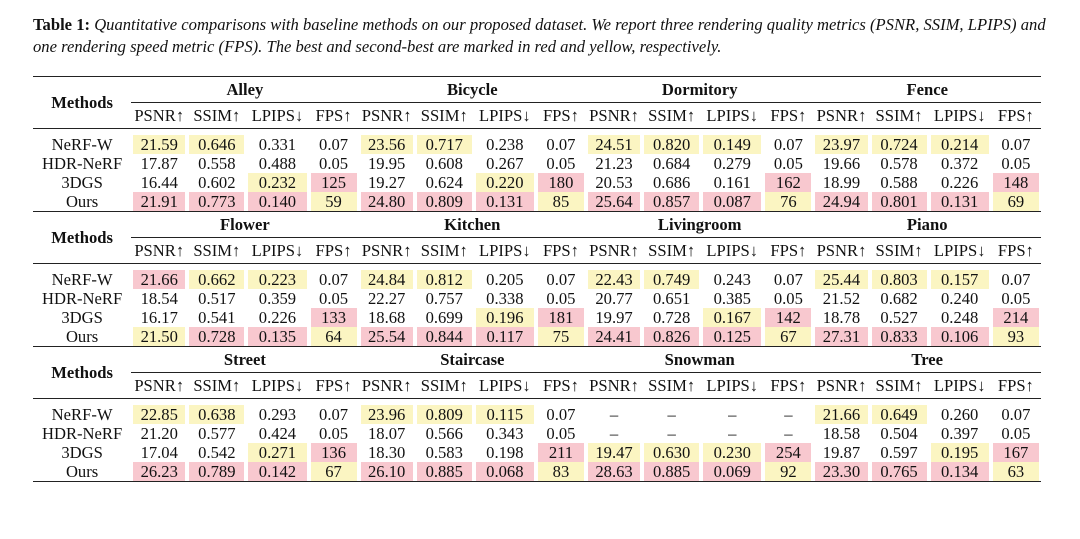 The width and height of the screenshot is (1080, 539). I want to click on metric-value: 18.99, so click(841, 182).